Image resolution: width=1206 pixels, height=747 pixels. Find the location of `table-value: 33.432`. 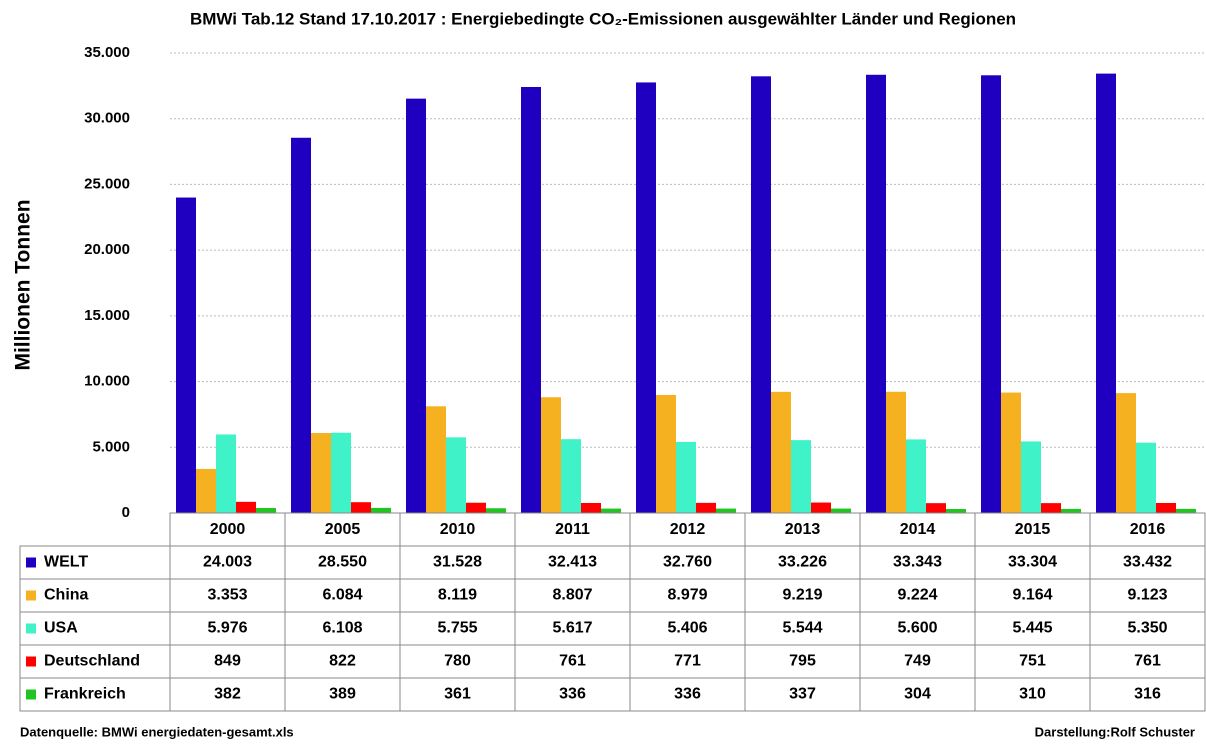

table-value: 33.432 is located at coordinates (1147, 562).